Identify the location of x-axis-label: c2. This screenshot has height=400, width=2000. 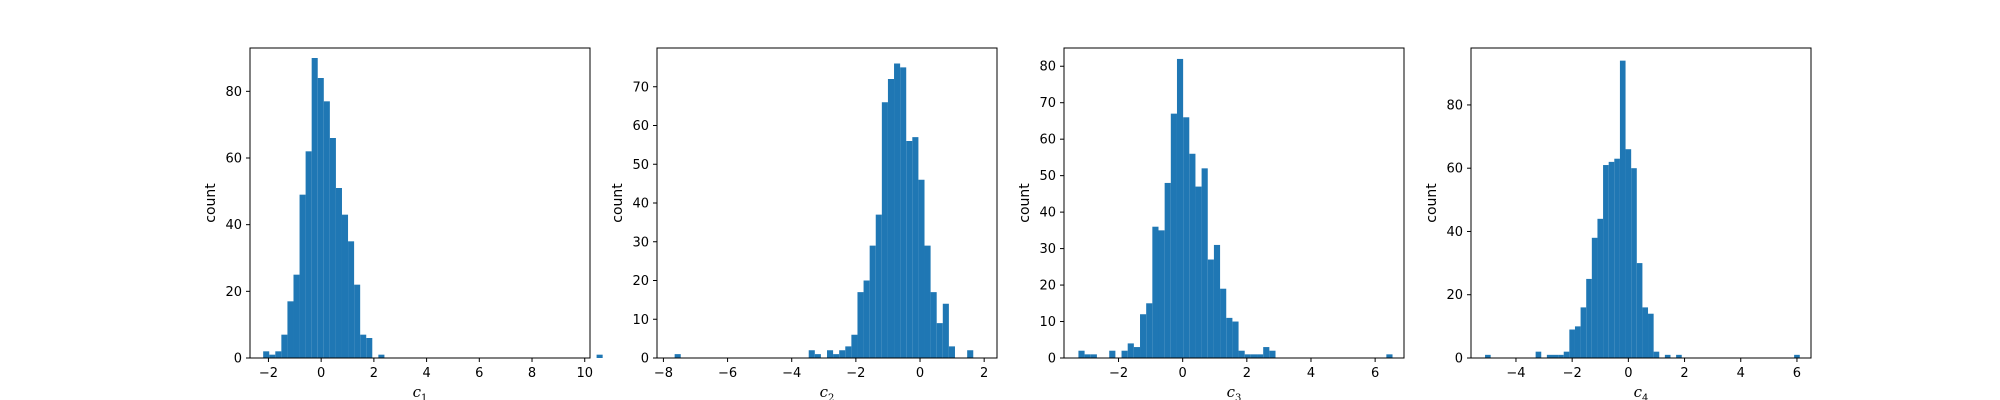
(827, 391).